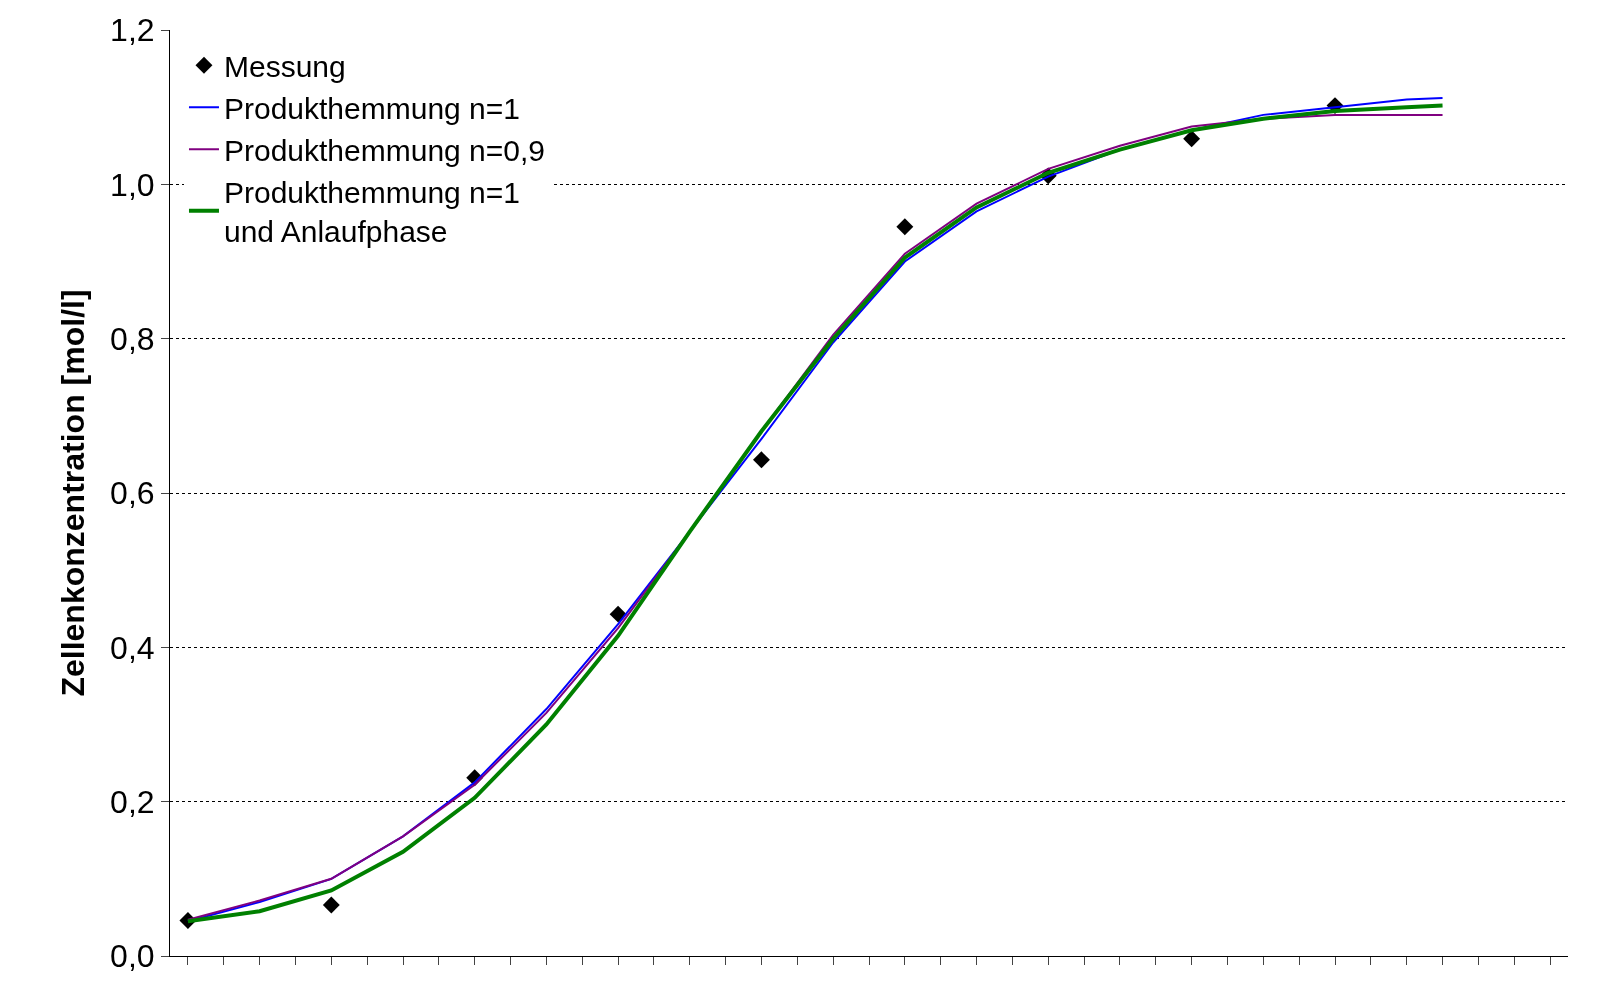 This screenshot has width=1598, height=986. What do you see at coordinates (132, 956) in the screenshot?
I see `y-tick-label: 0,0` at bounding box center [132, 956].